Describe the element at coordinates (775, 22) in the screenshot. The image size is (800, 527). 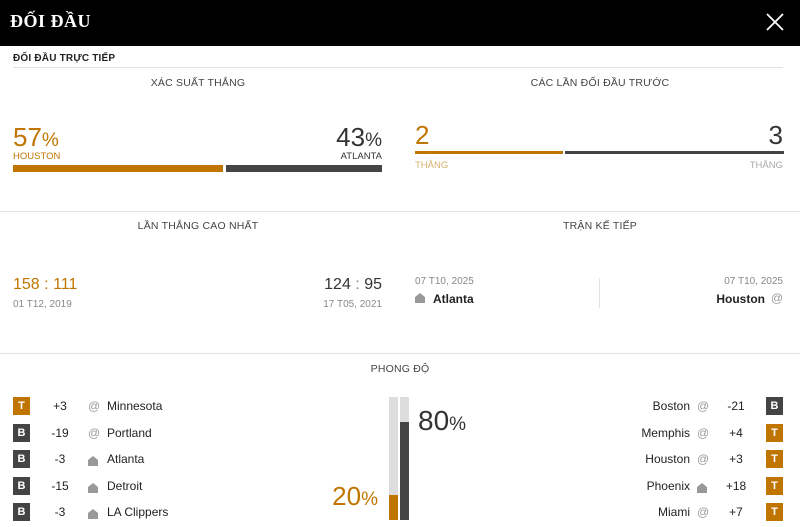
I see `close-icon` at that location.